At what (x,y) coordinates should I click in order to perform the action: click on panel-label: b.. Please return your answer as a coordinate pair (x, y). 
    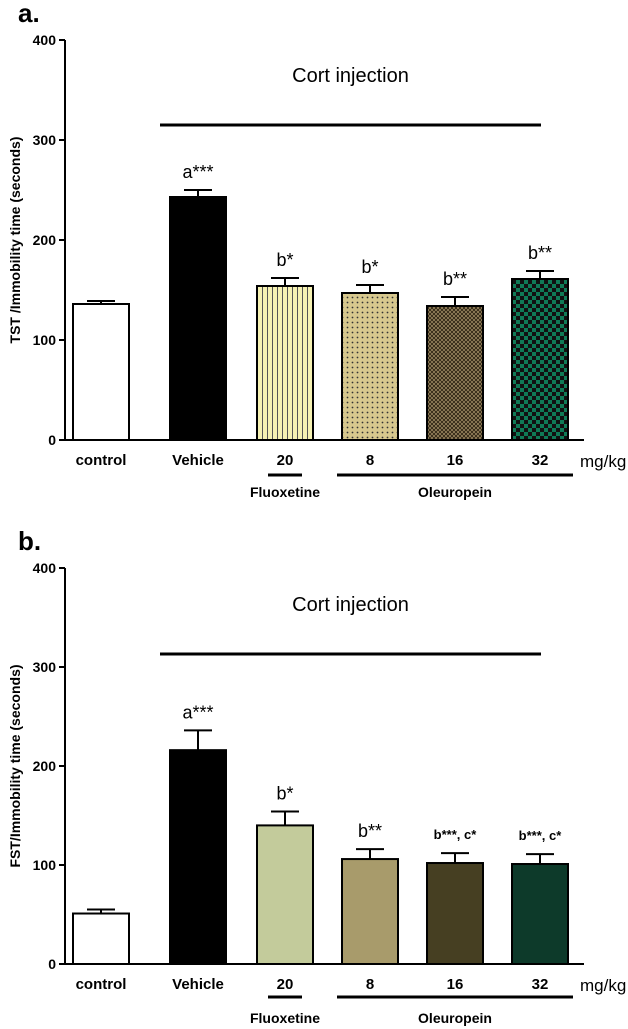
    Looking at the image, I should click on (29, 541).